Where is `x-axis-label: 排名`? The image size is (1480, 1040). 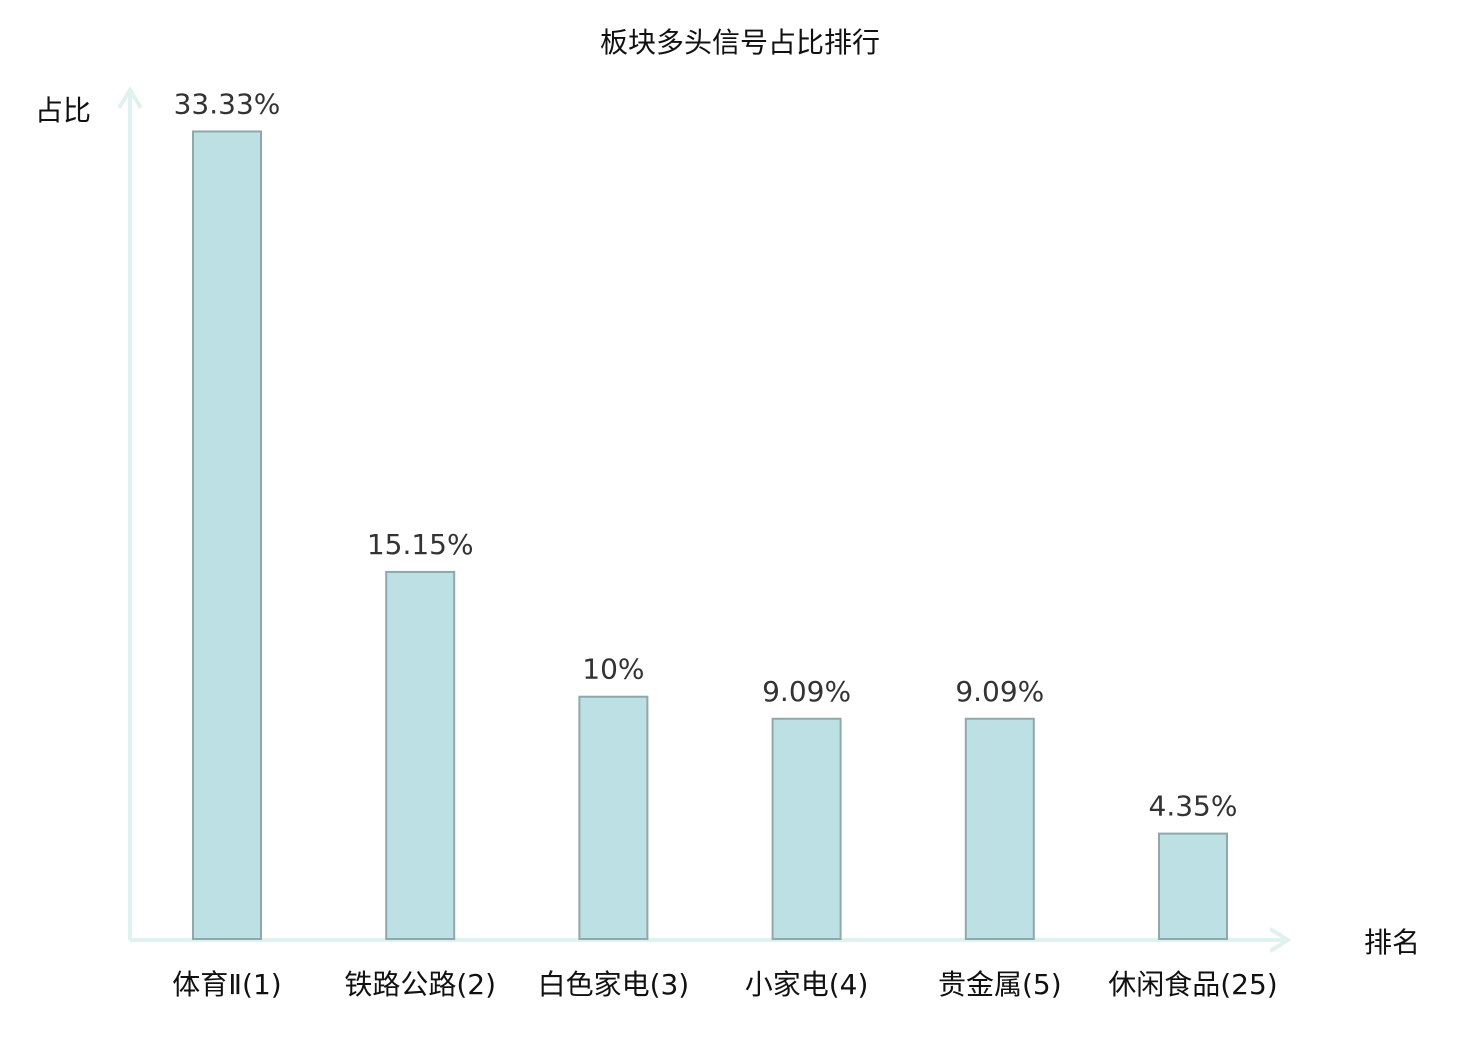 x-axis-label: 排名 is located at coordinates (1392, 942).